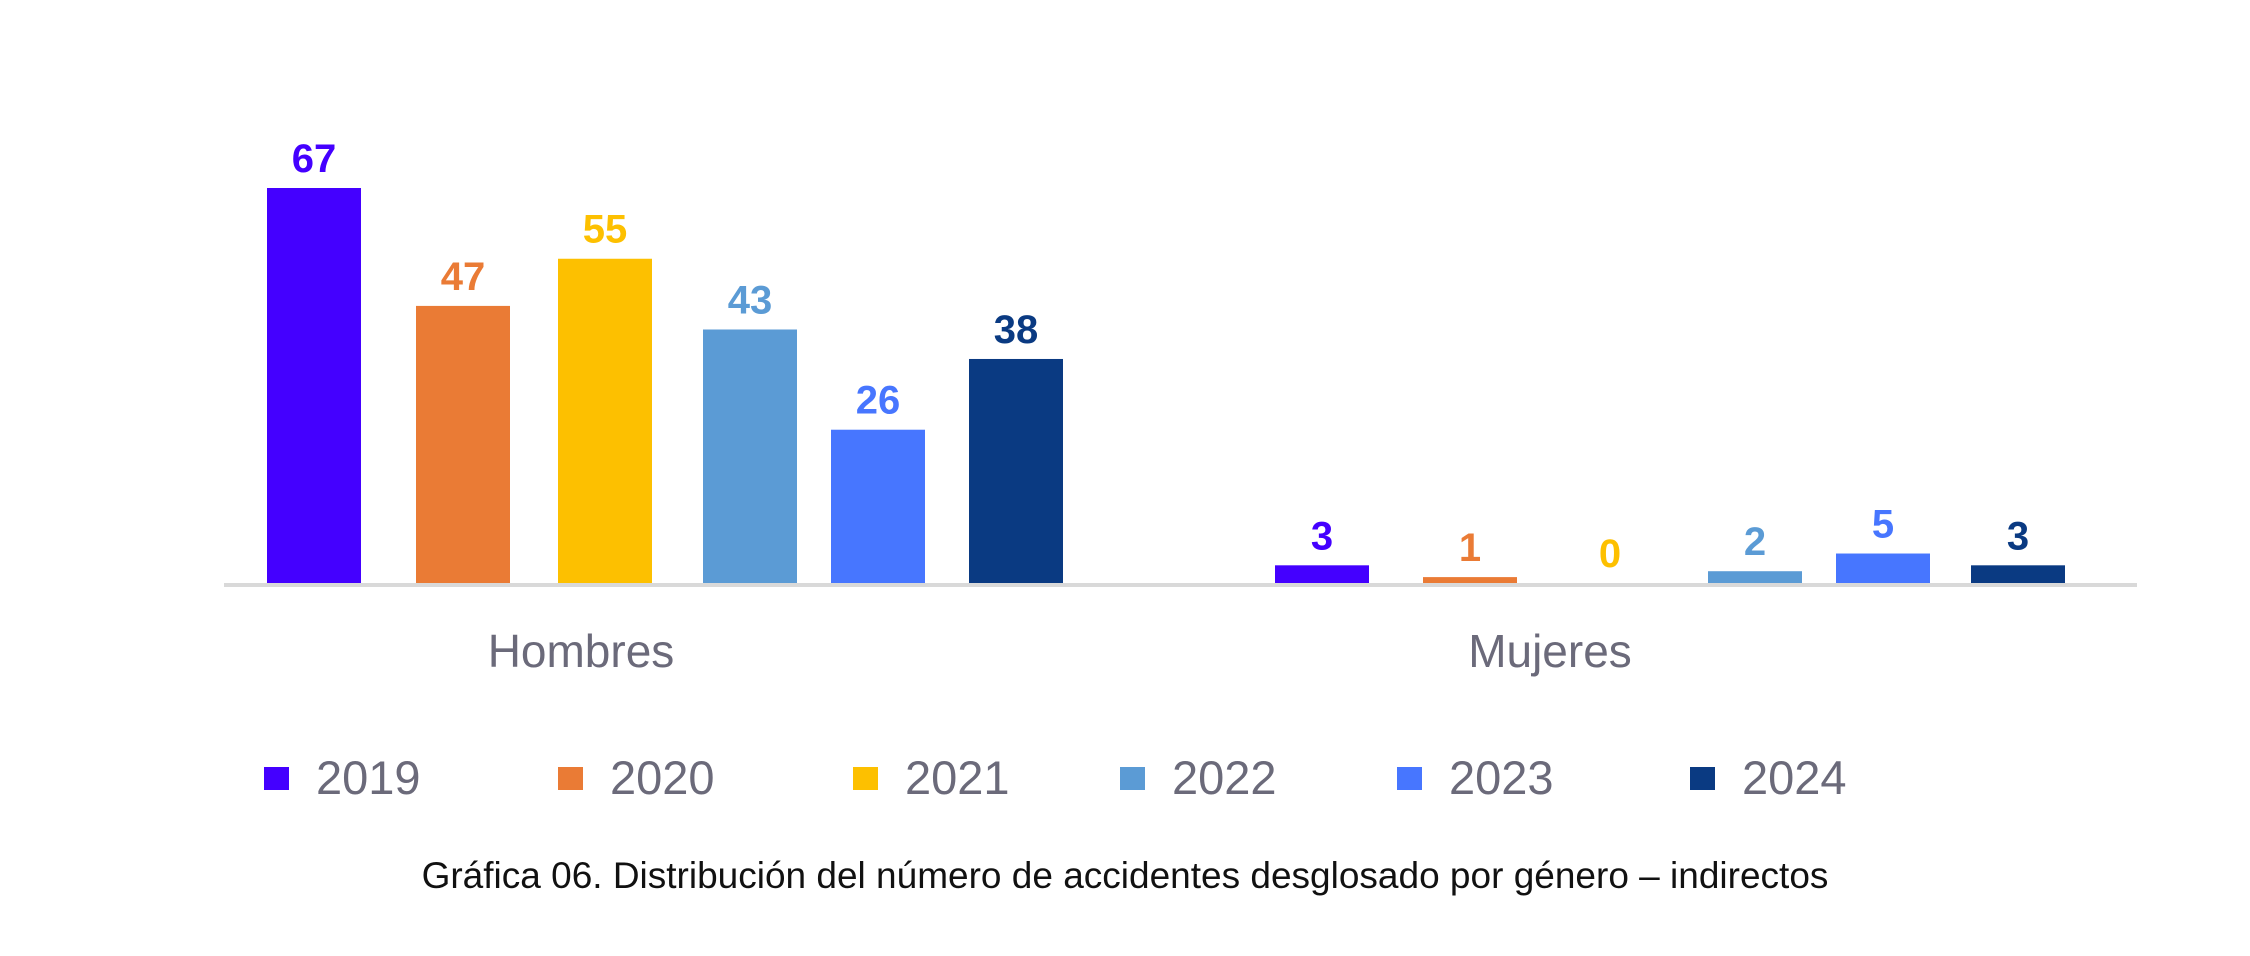  I want to click on category-label-hombres: Hombres, so click(581, 651).